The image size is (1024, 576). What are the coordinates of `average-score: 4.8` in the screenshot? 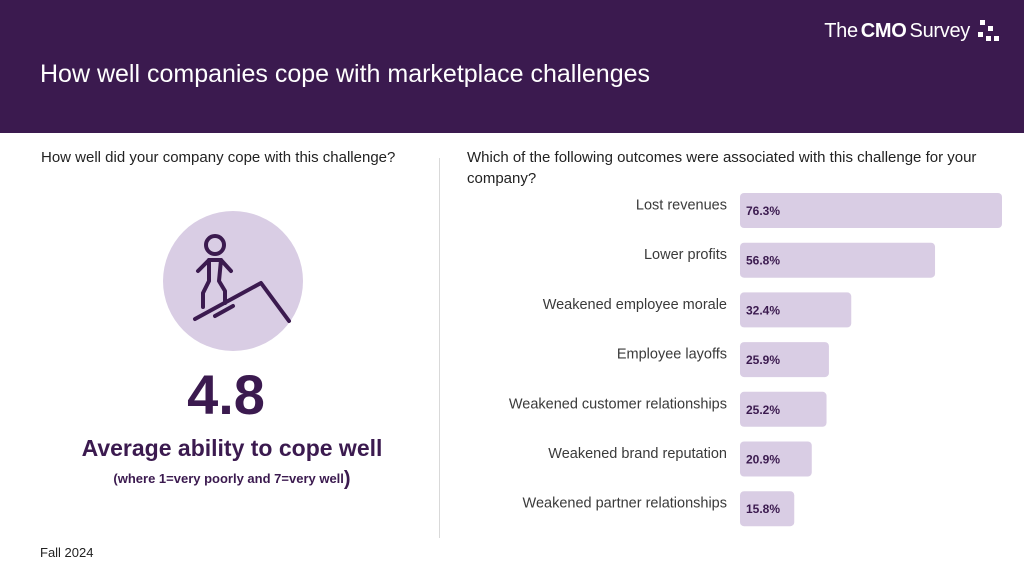 It's located at (226, 394).